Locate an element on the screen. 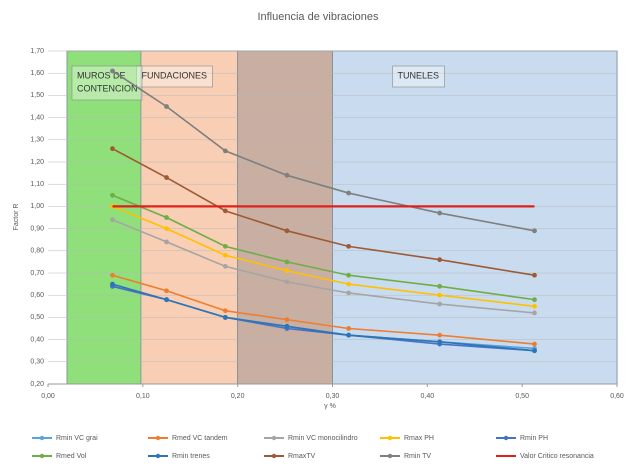 The height and width of the screenshot is (468, 635). y-tick-label: 0,90 is located at coordinates (37, 228).